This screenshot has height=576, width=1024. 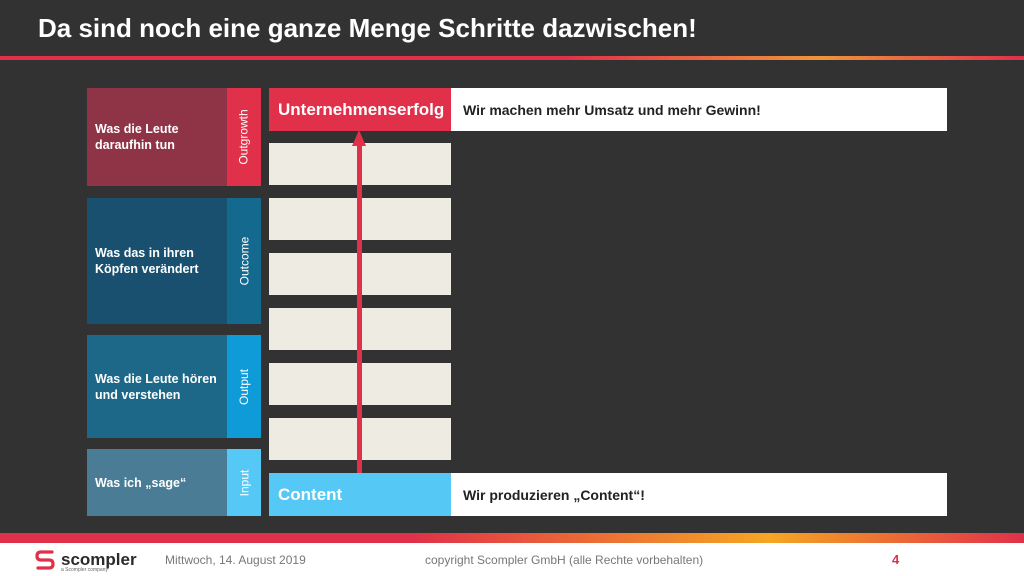 What do you see at coordinates (359, 308) in the screenshot?
I see `up-arrow-shaft` at bounding box center [359, 308].